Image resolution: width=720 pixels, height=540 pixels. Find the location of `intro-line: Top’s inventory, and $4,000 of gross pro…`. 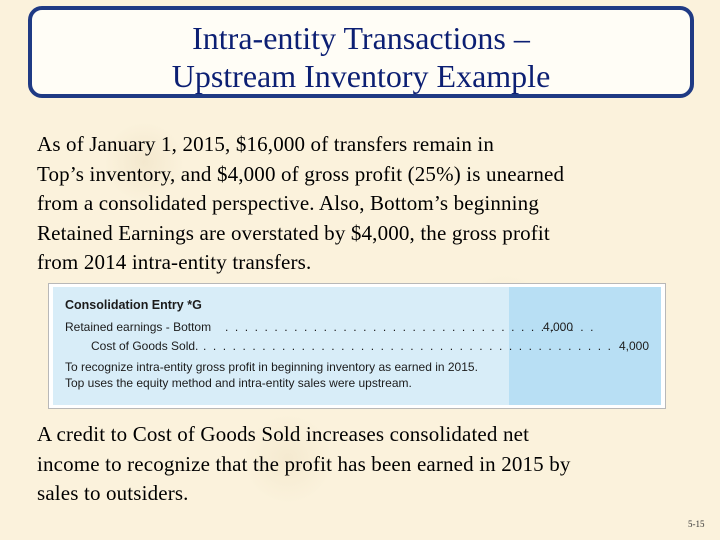

intro-line: Top’s inventory, and $4,000 of gross pro… is located at coordinates (301, 173).